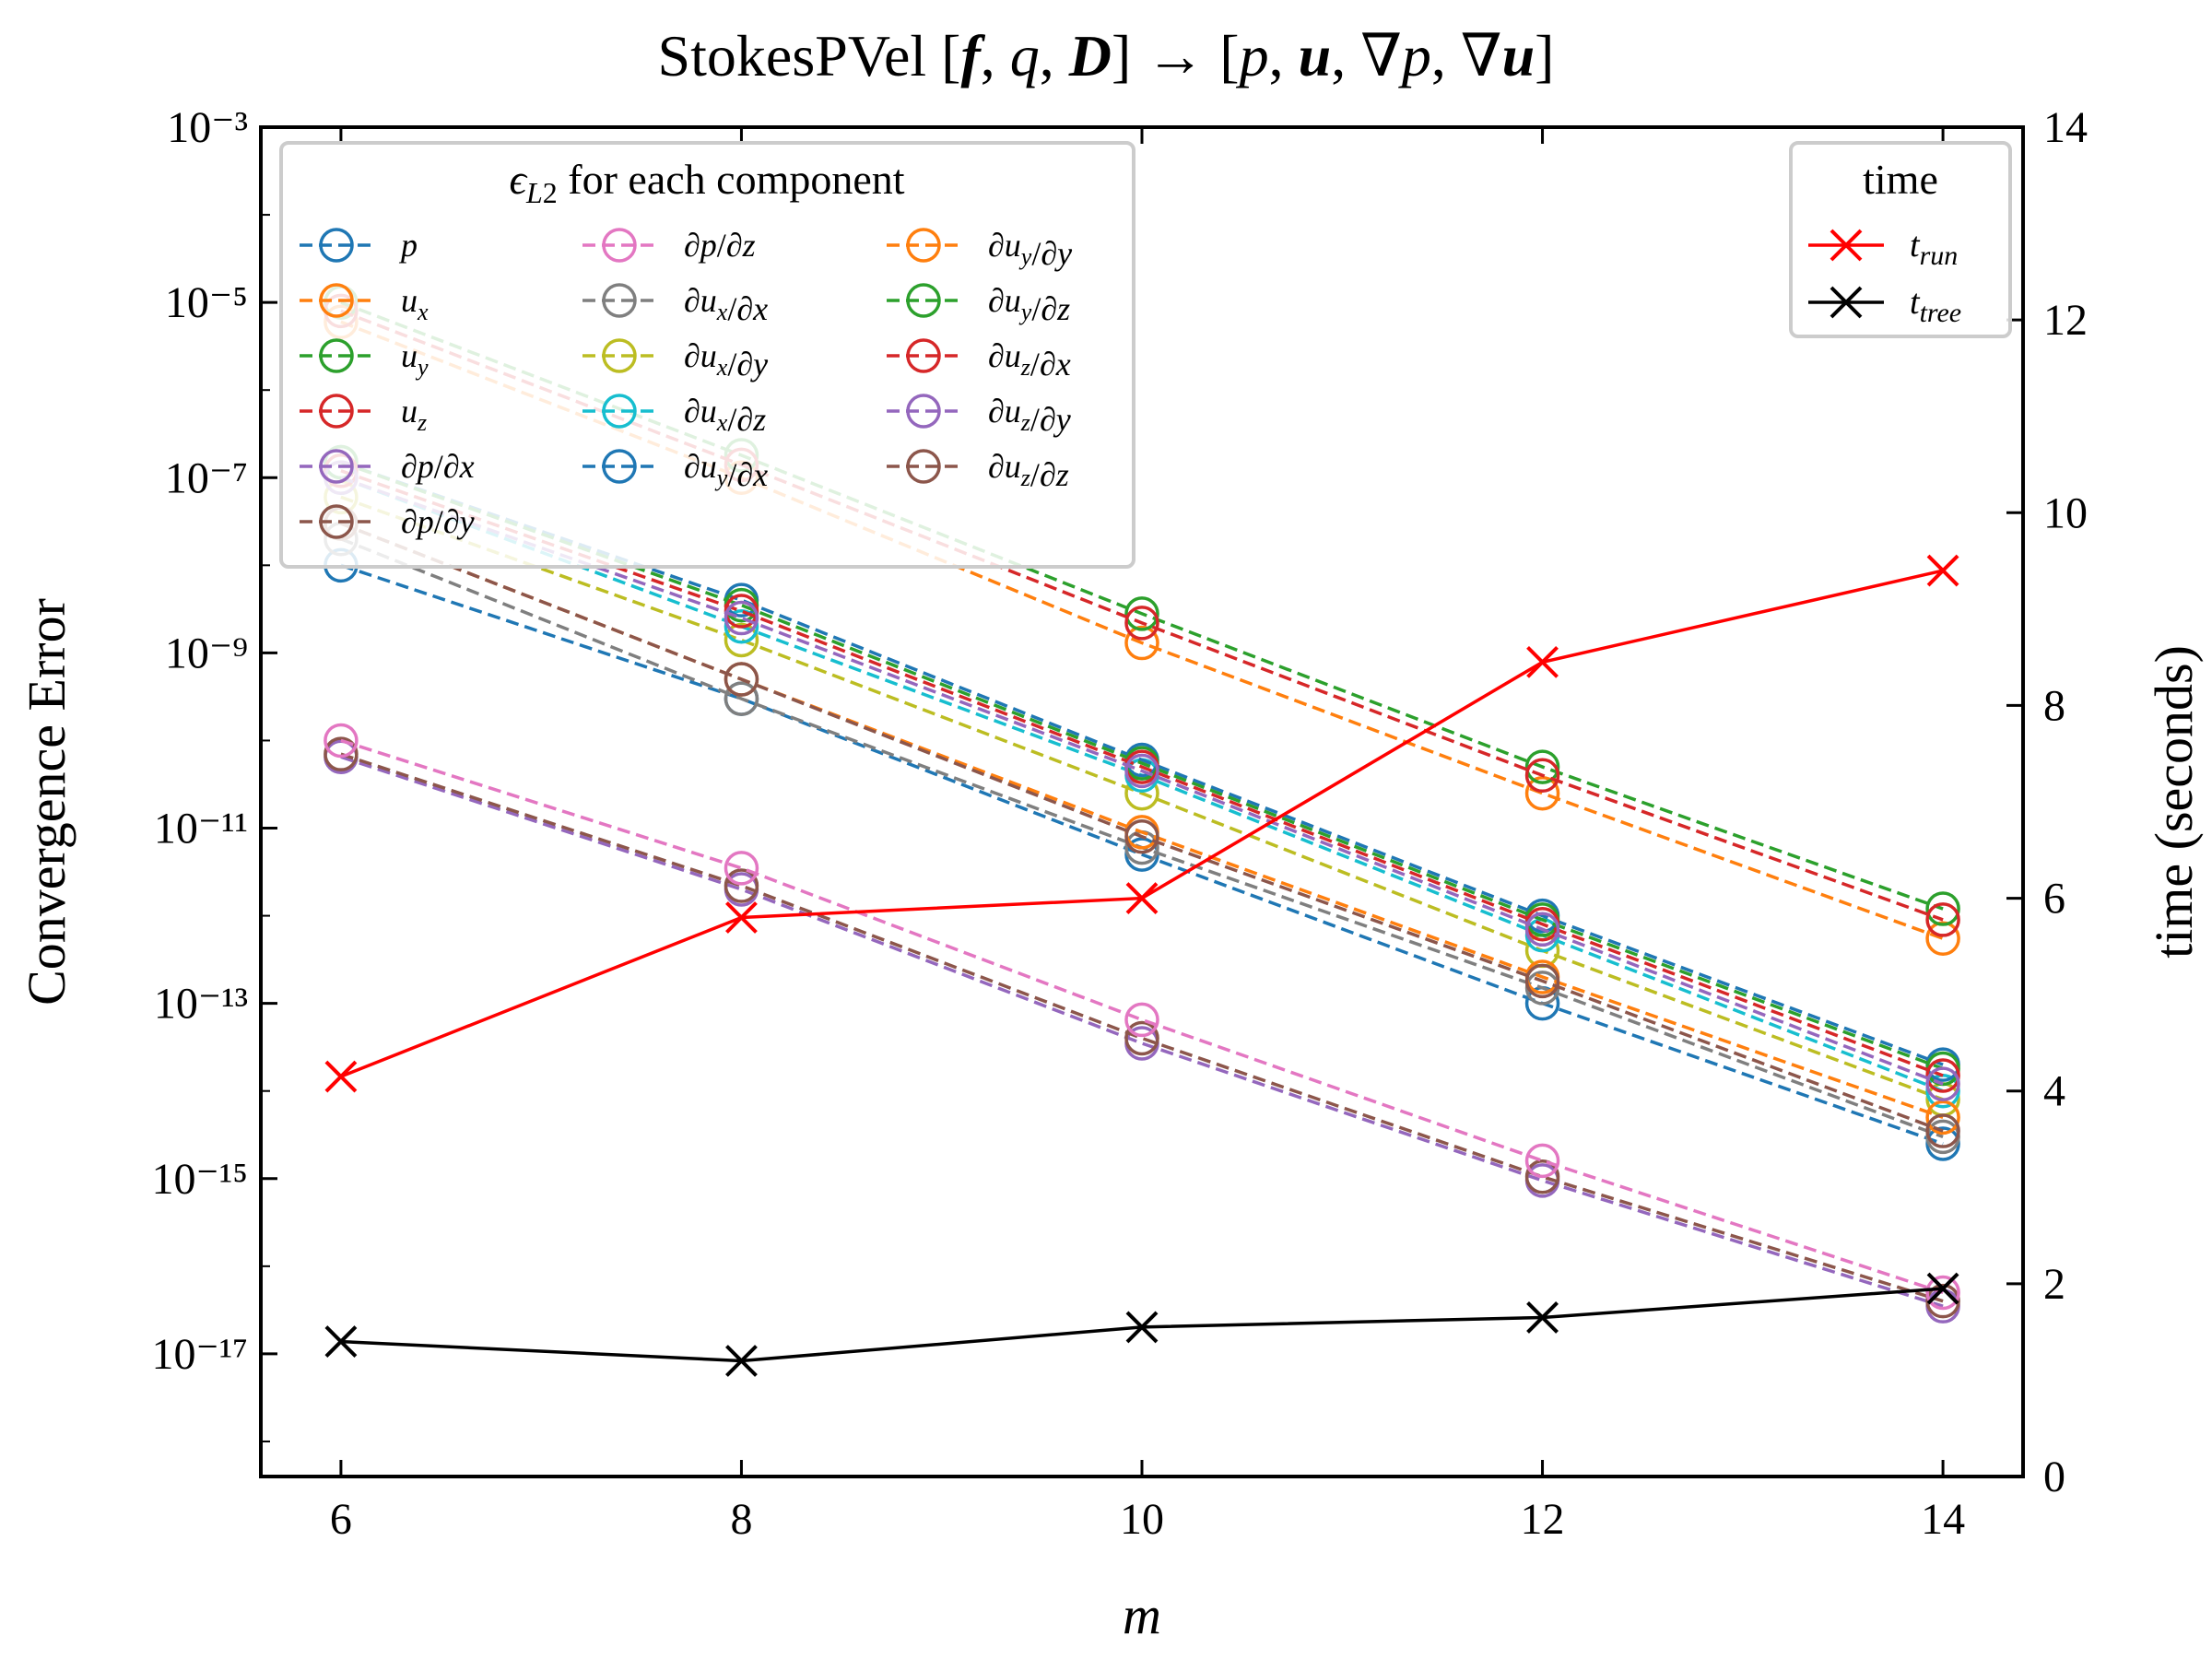  I want to click on legend-label: ∂p/∂z, so click(720, 245).